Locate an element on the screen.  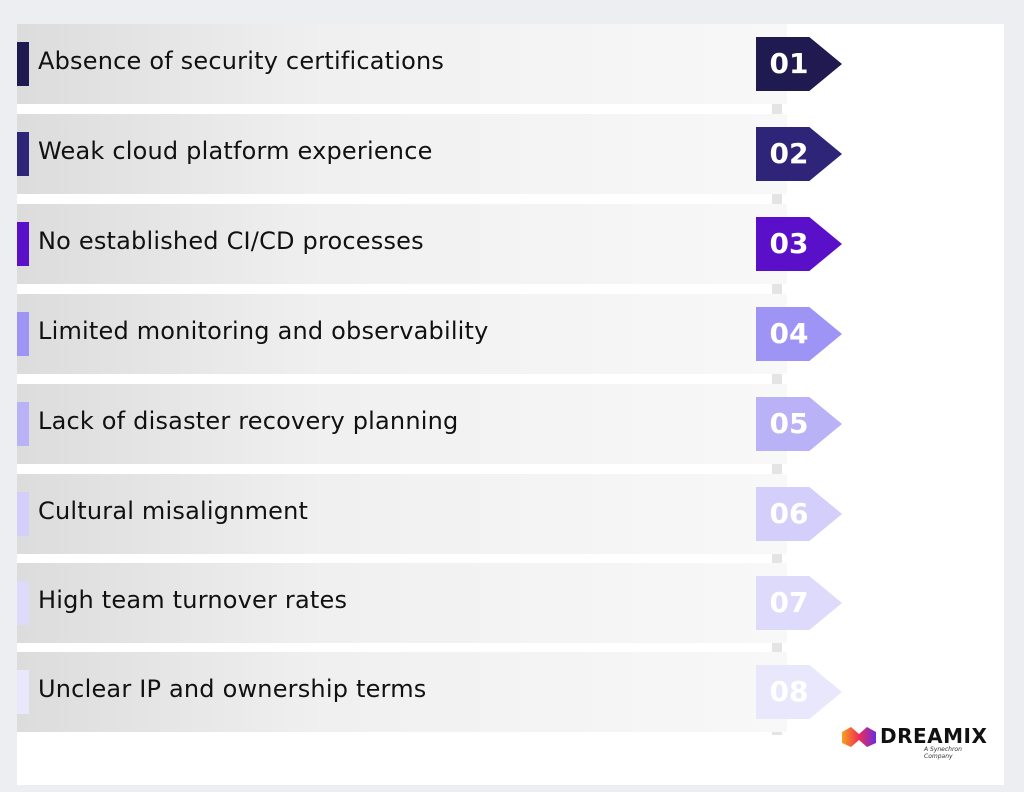
item-label: High team turnover rates is located at coordinates (193, 600).